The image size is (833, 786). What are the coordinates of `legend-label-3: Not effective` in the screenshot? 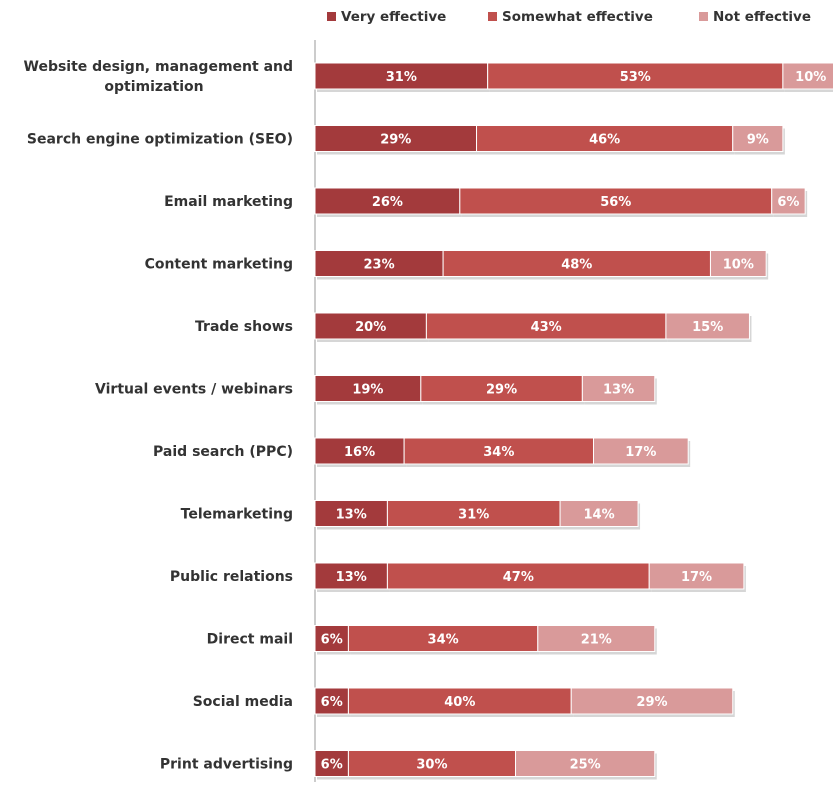 It's located at (762, 17).